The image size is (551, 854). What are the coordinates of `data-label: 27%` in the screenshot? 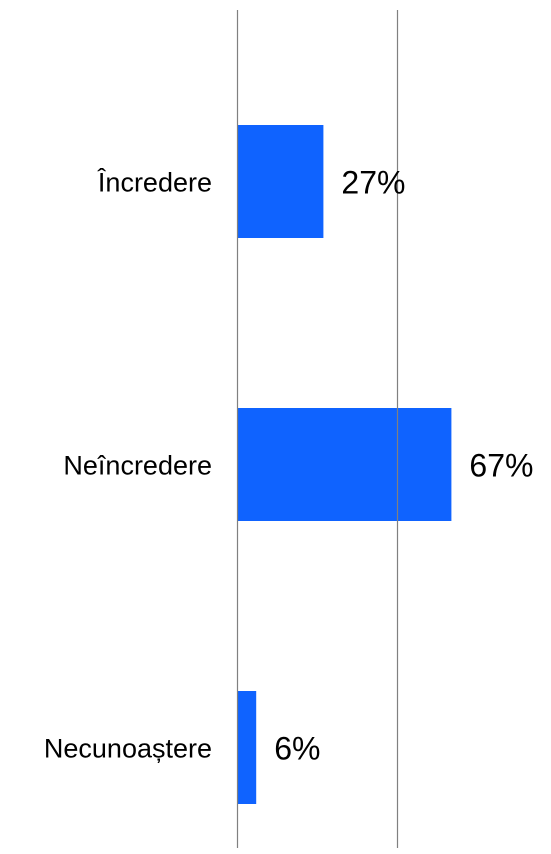 It's located at (373, 183).